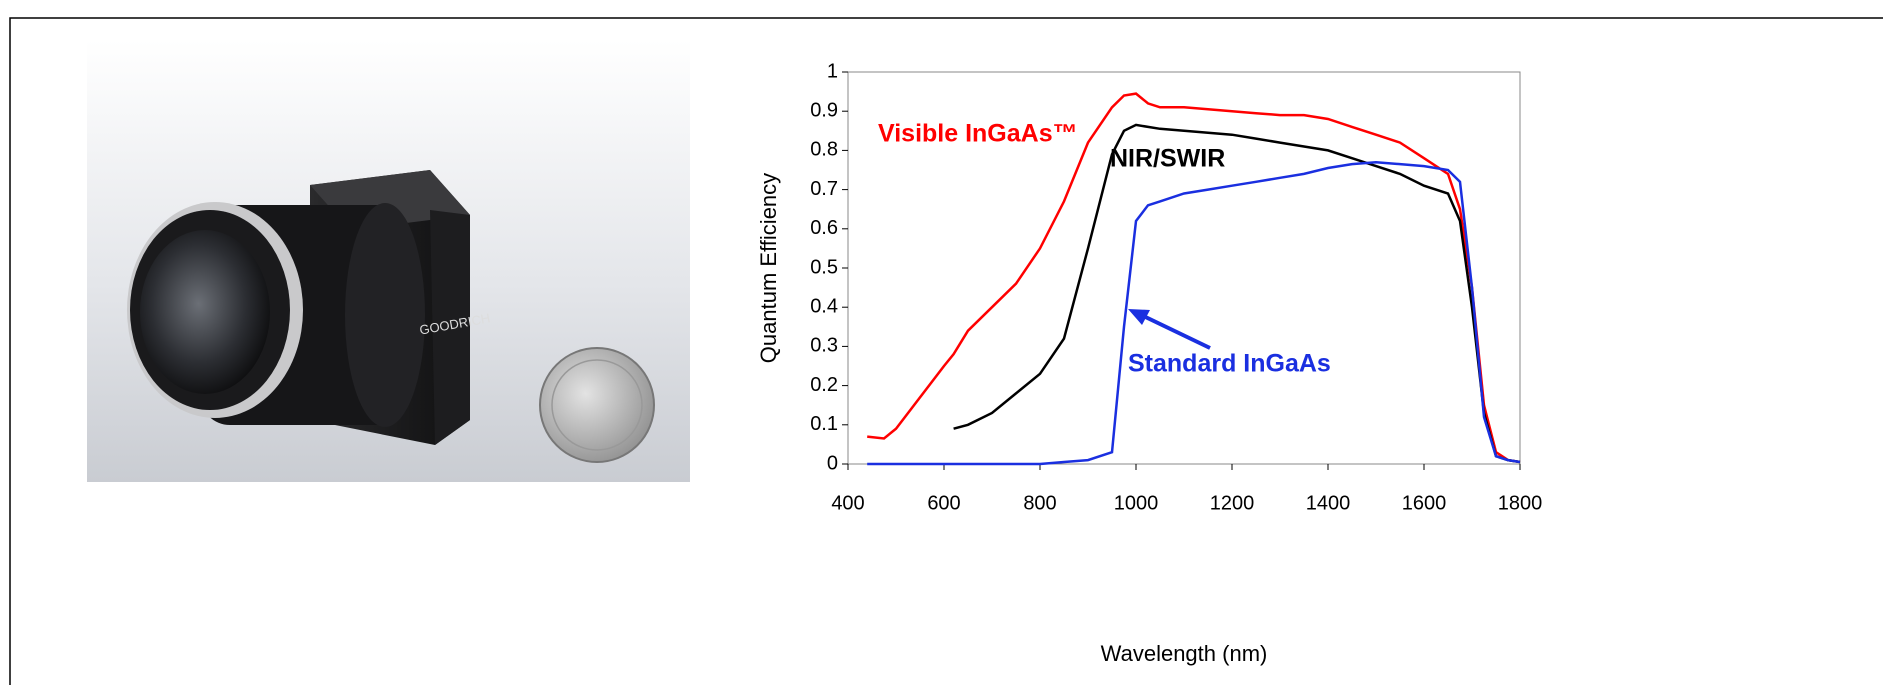 This screenshot has width=1883, height=690. I want to click on series-line, so click(1237, 293).